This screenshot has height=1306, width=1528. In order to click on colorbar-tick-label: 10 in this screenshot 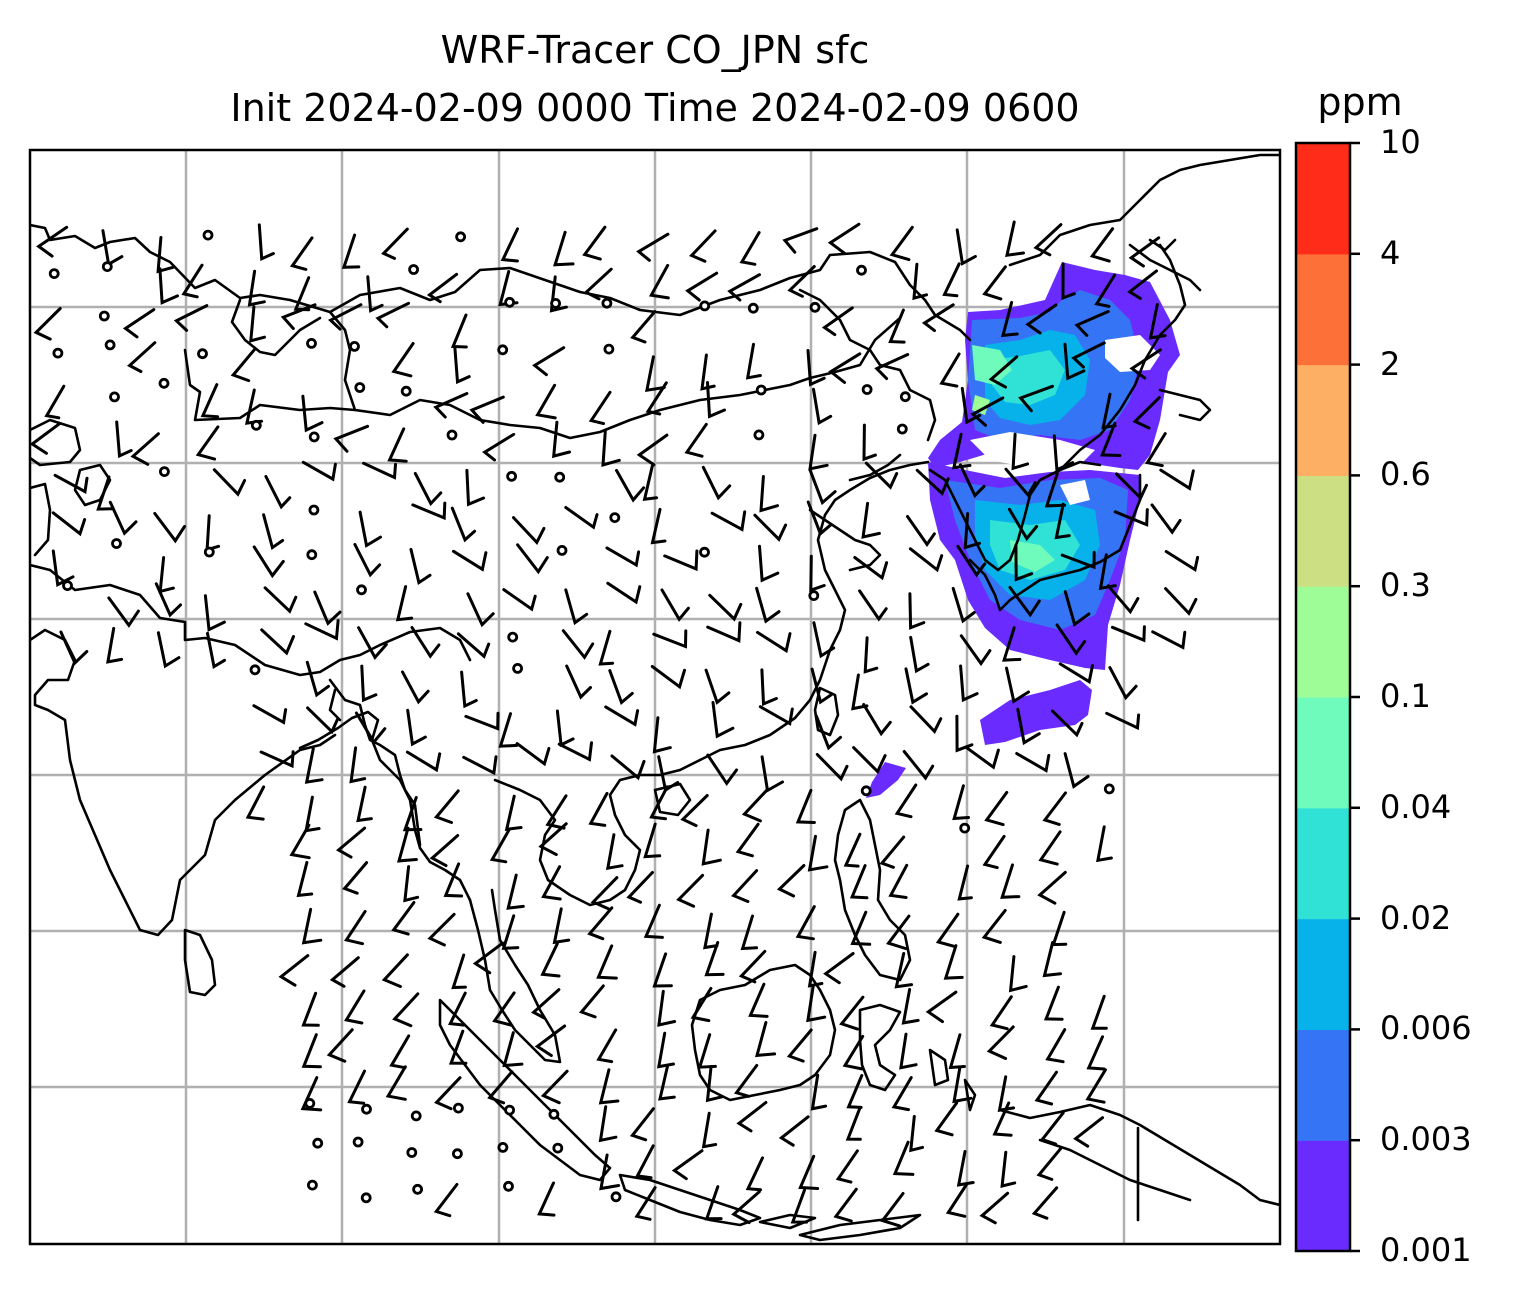, I will do `click(1400, 142)`.